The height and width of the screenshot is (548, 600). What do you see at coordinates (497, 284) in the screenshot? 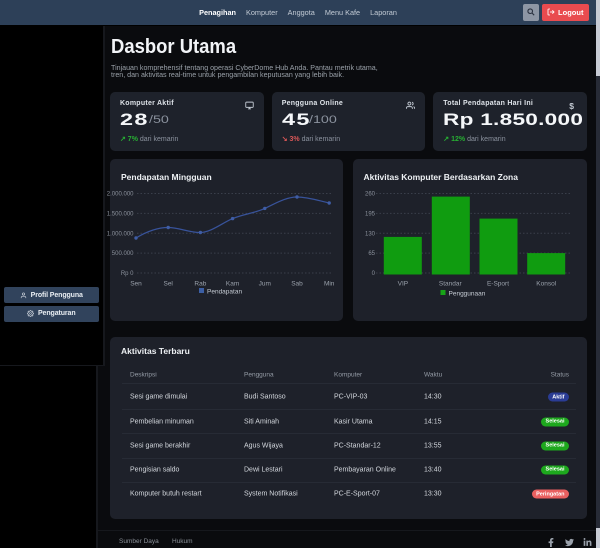
I see `svg-text: E-Sport` at bounding box center [497, 284].